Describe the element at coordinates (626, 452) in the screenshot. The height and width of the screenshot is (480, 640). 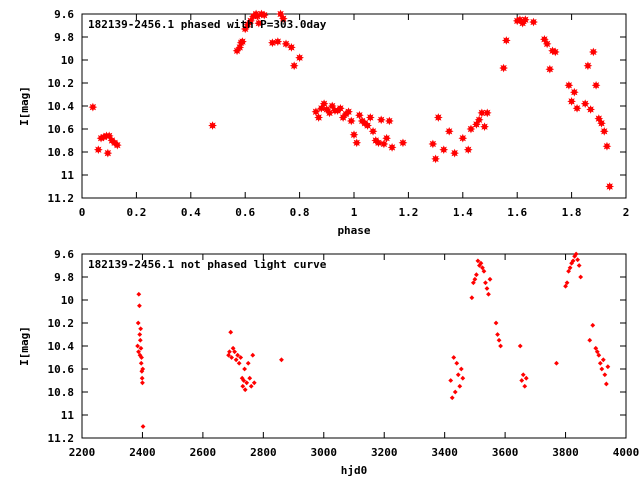
I see `x-tick-label: 4000` at that location.